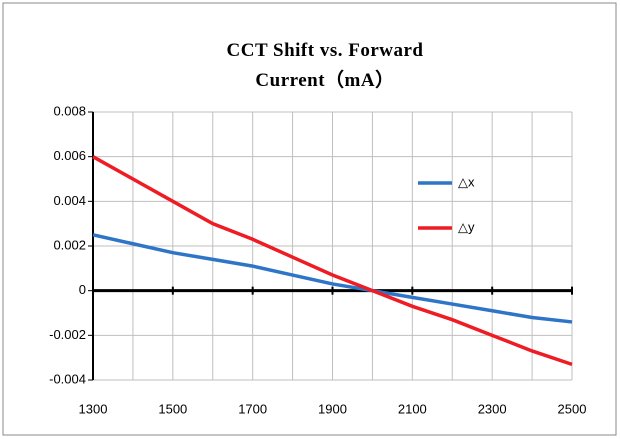  I want to click on x-tick-label: 2300, so click(492, 408).